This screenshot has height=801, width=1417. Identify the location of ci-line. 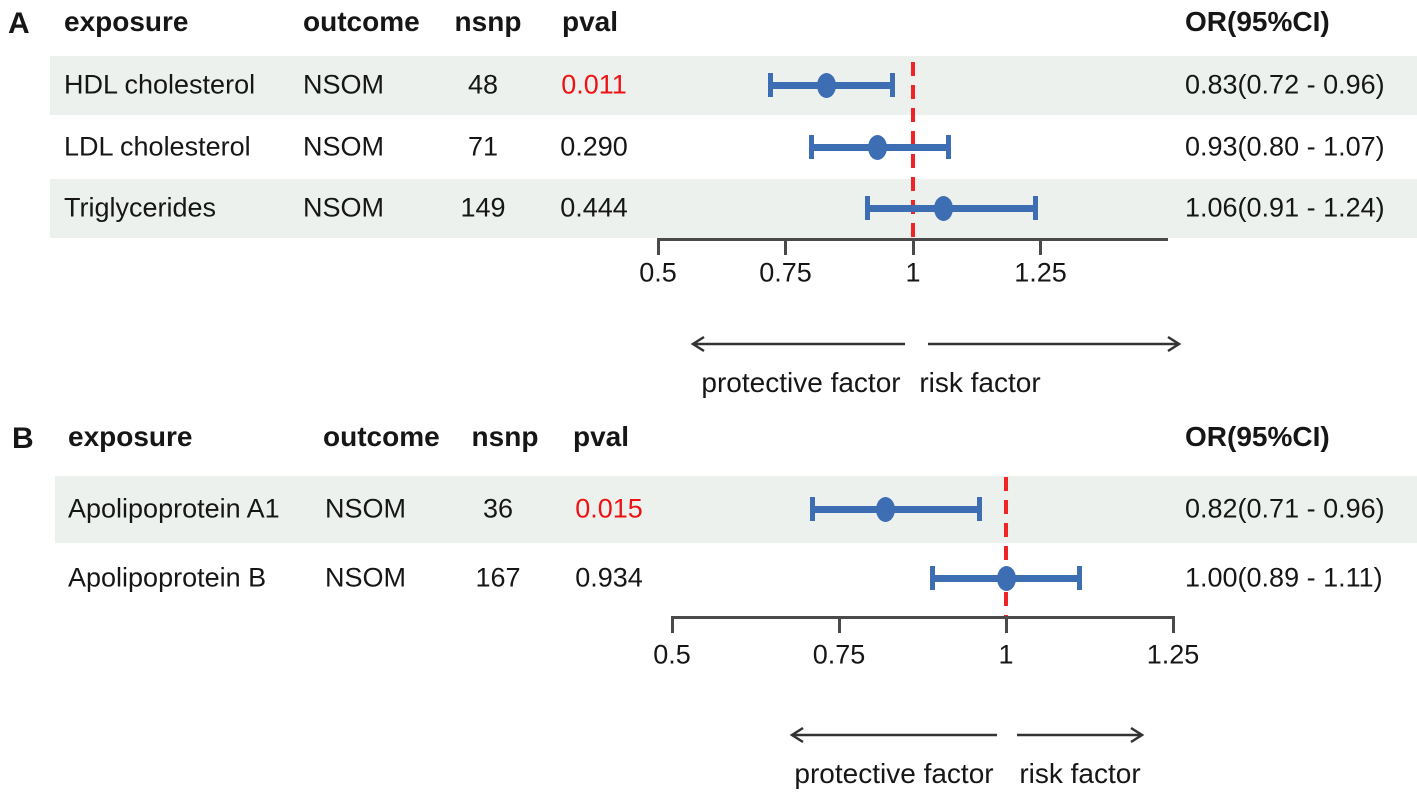
(896, 509).